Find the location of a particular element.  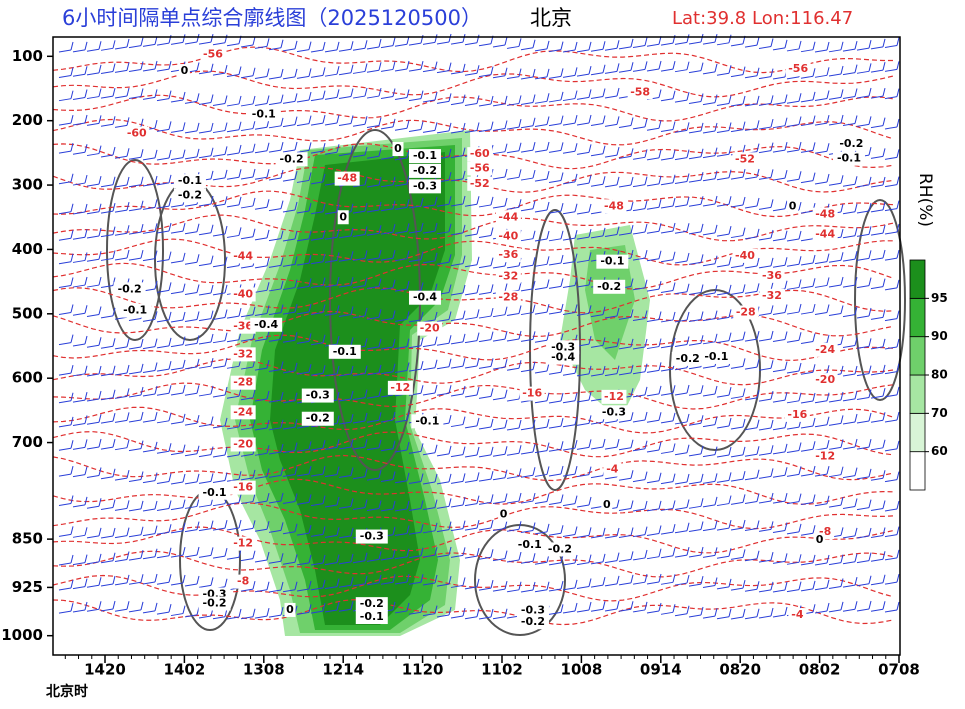

contour-label: -40 is located at coordinates (508, 236).